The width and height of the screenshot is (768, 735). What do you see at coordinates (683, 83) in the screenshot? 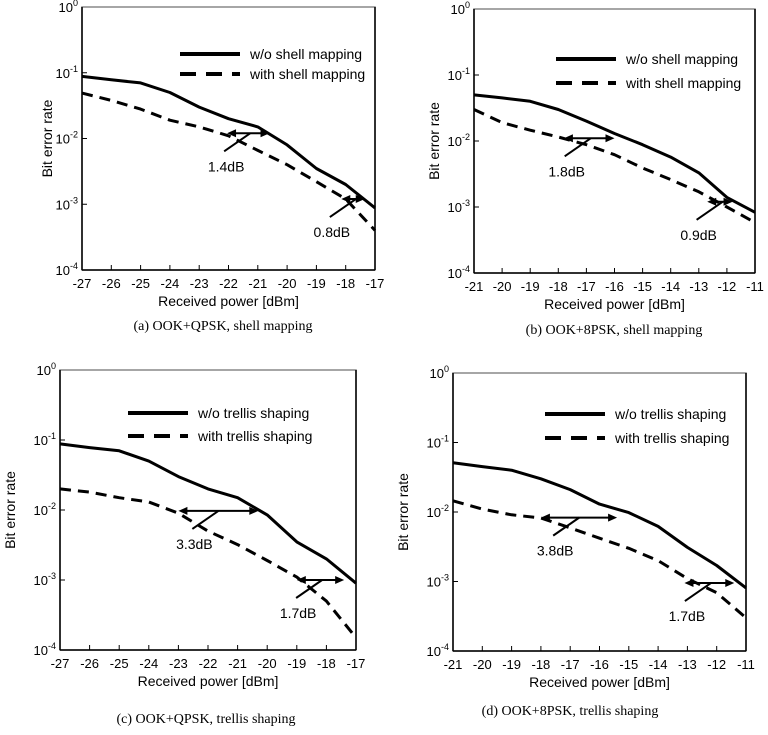
I see `legend-label: with shell mapping` at bounding box center [683, 83].